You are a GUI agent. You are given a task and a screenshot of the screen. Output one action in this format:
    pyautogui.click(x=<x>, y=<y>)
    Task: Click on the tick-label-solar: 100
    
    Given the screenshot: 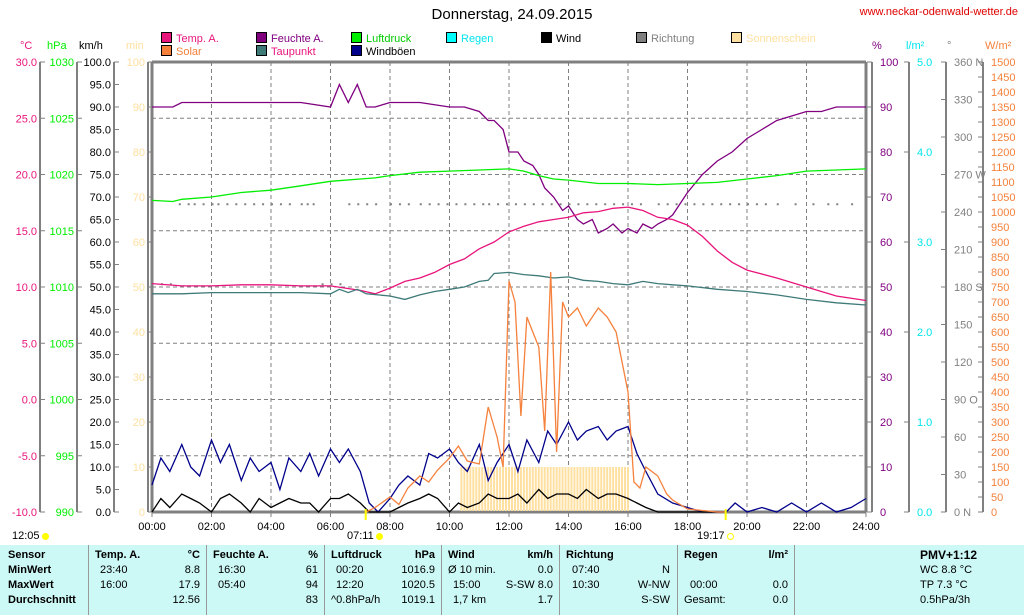 What is the action you would take?
    pyautogui.click(x=1000, y=483)
    